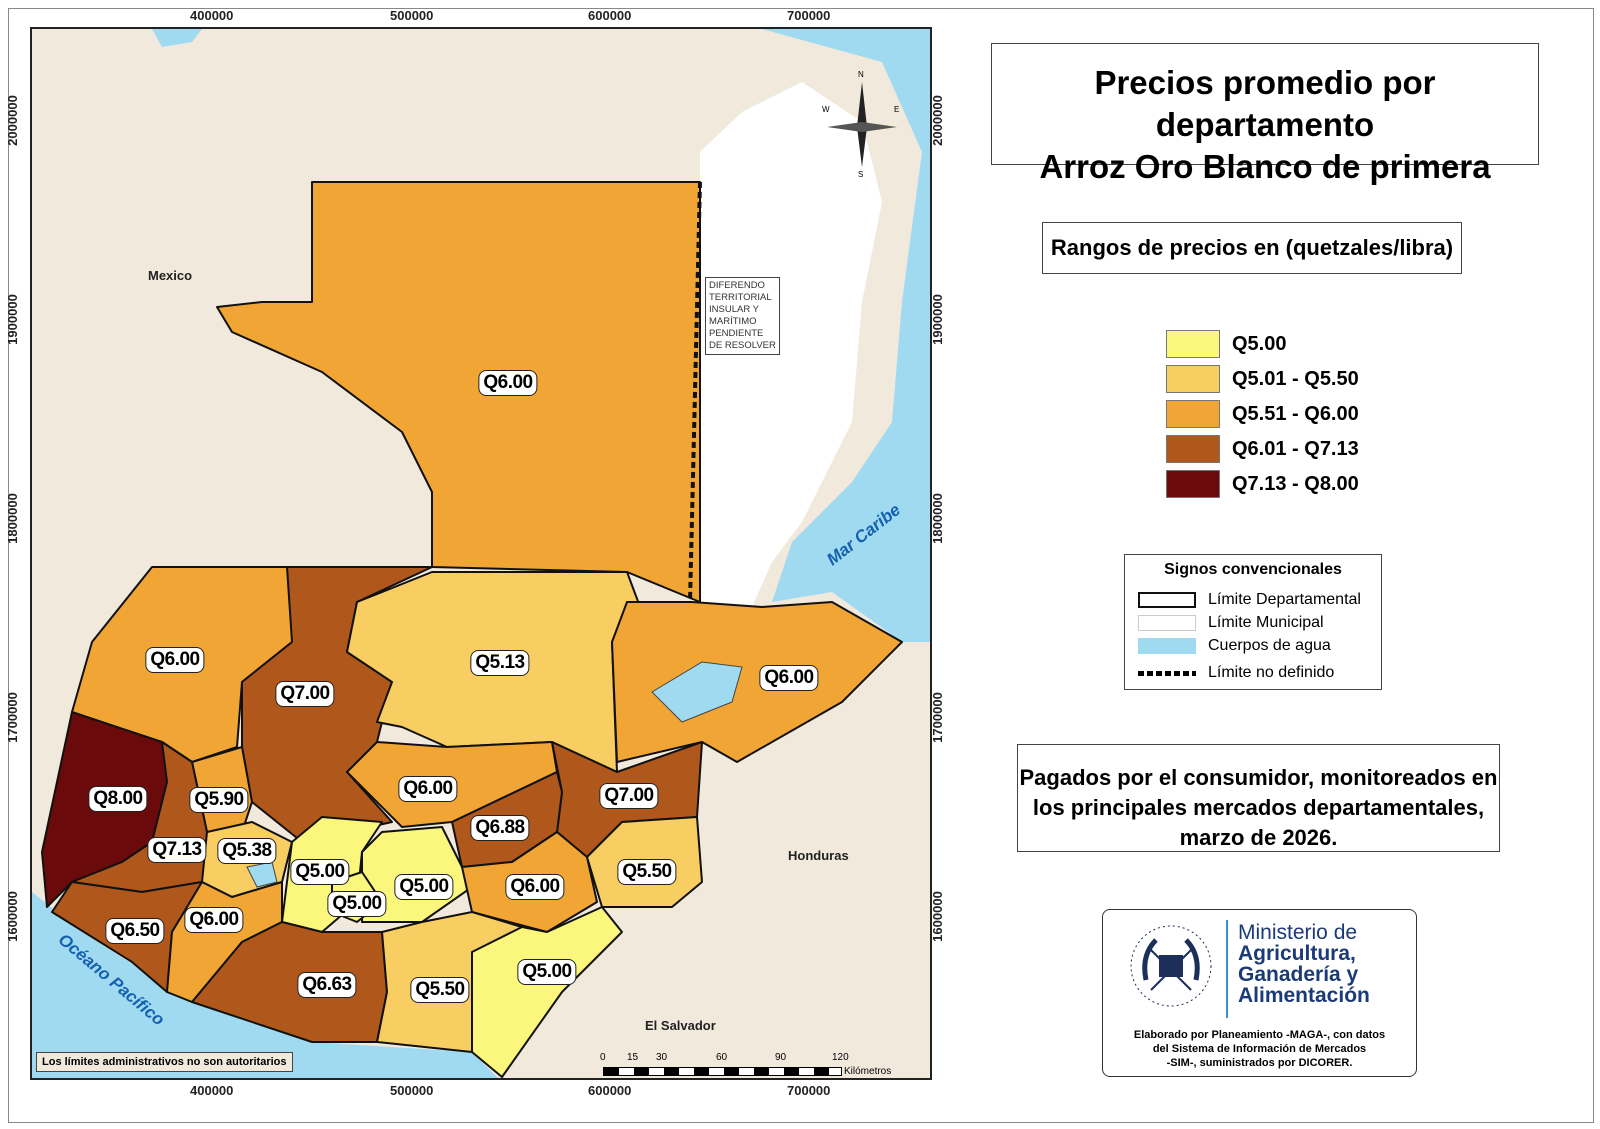 The width and height of the screenshot is (1600, 1129). I want to click on legend-heading: Rangos de precios en (quetzales/libra), so click(1252, 248).